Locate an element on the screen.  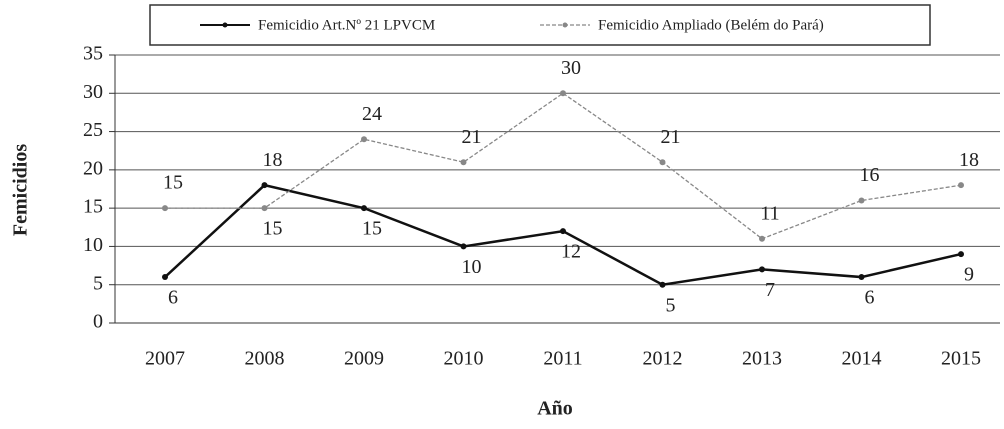
x-tick-label: 2008 is located at coordinates (265, 359).